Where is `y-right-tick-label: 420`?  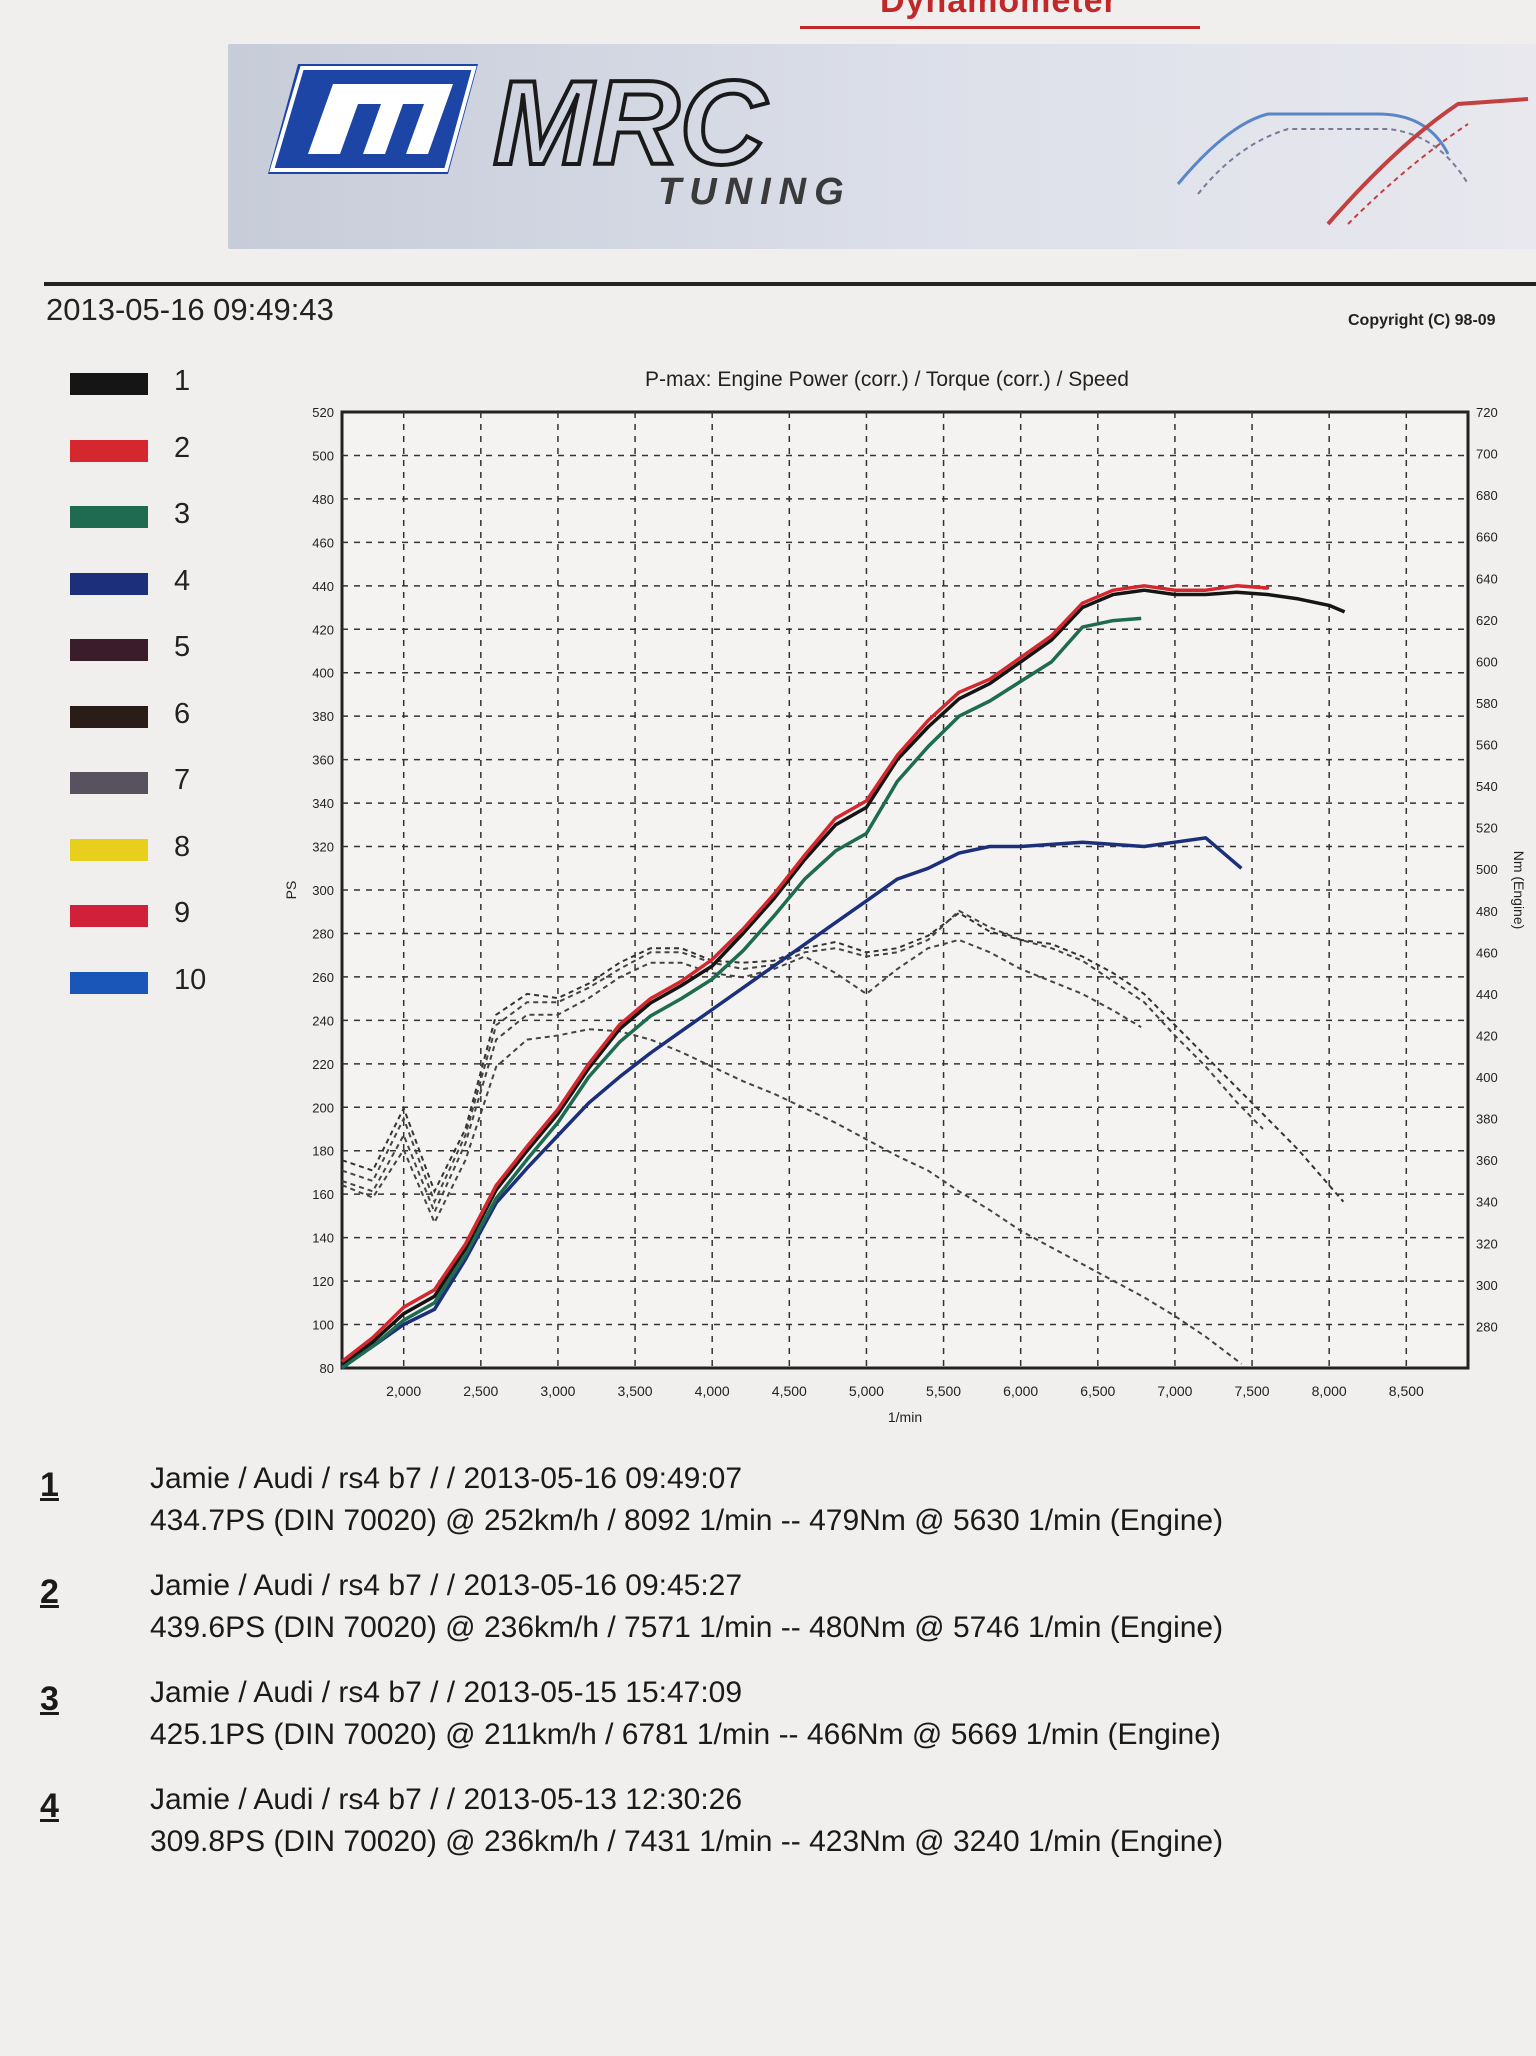
y-right-tick-label: 420 is located at coordinates (1487, 1035).